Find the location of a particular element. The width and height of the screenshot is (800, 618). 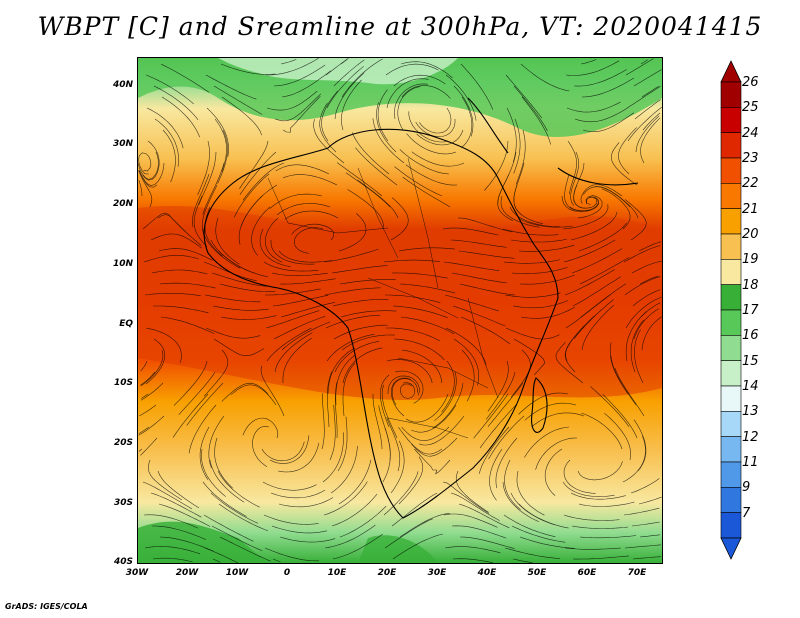

country-borders is located at coordinates (383, 298).